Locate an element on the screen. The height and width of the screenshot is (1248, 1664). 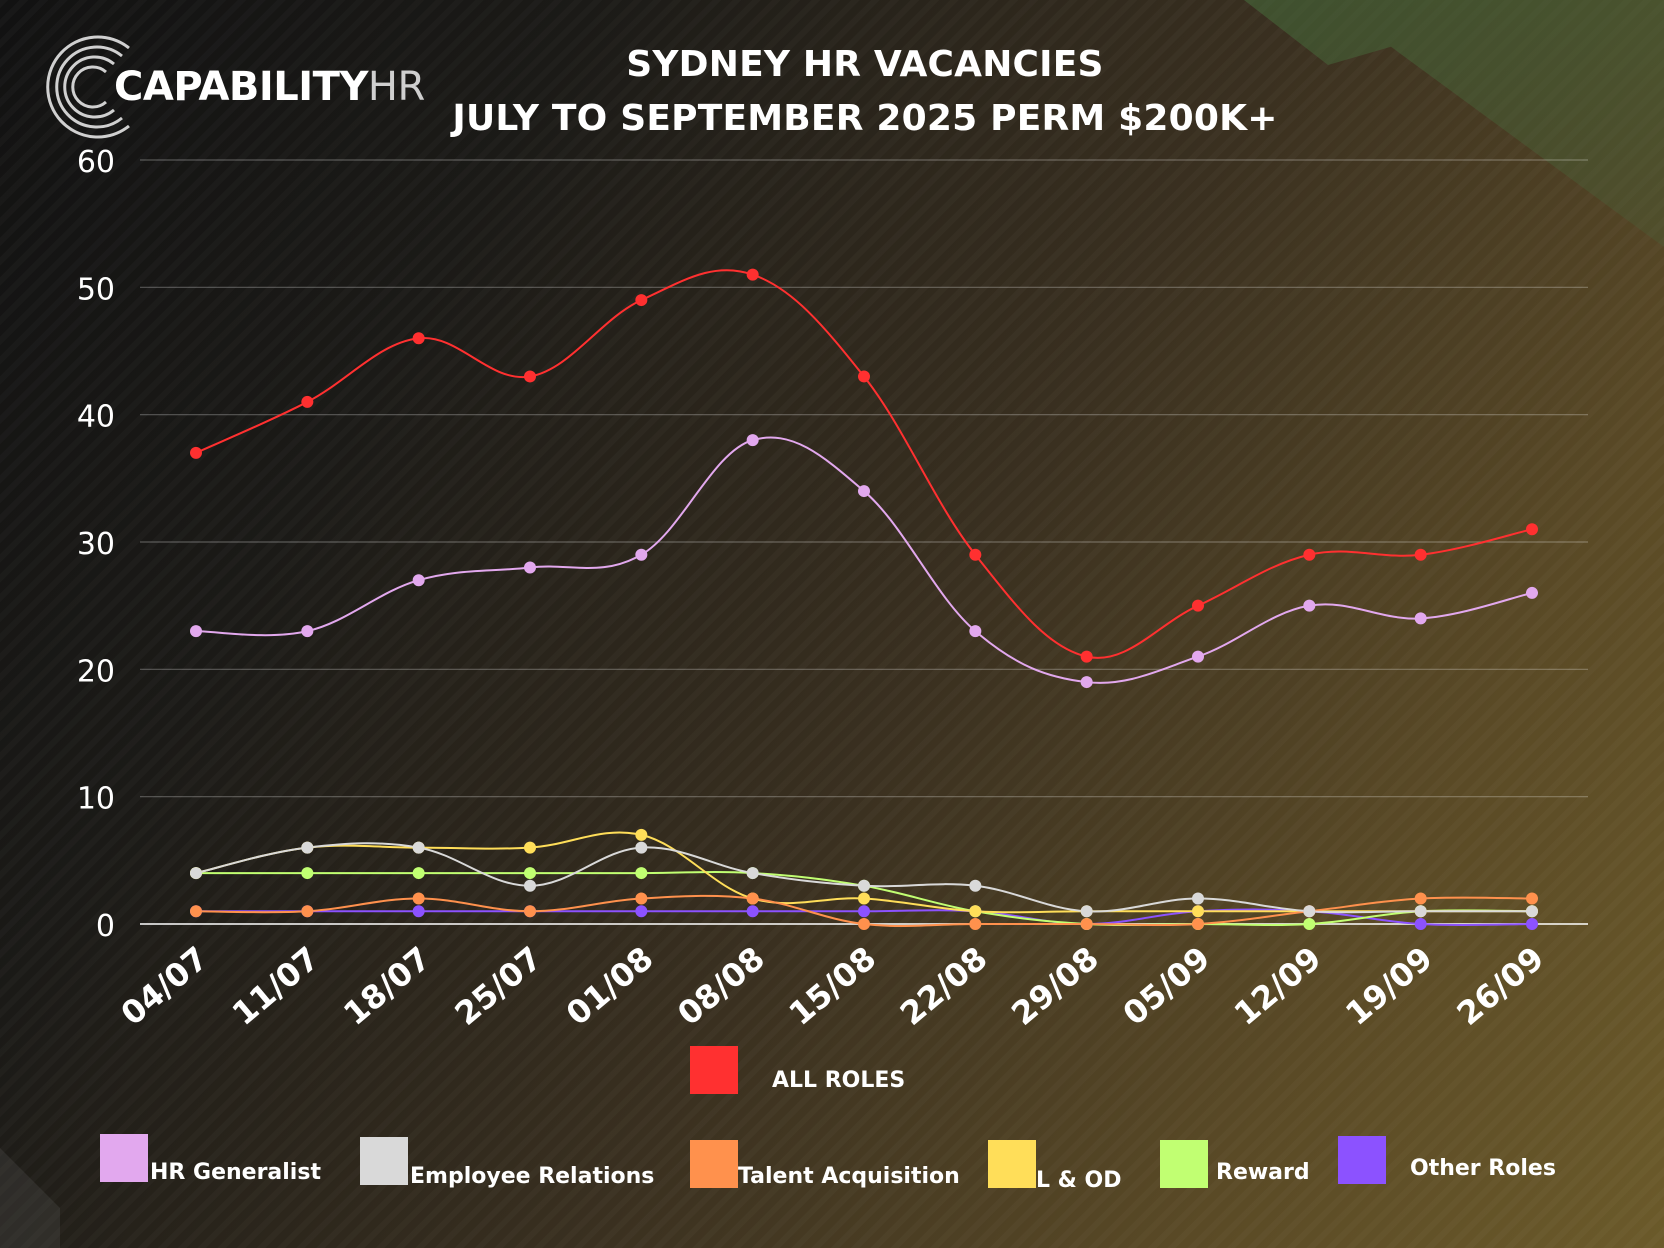
x-tick-label: 11/07 is located at coordinates (276, 986).